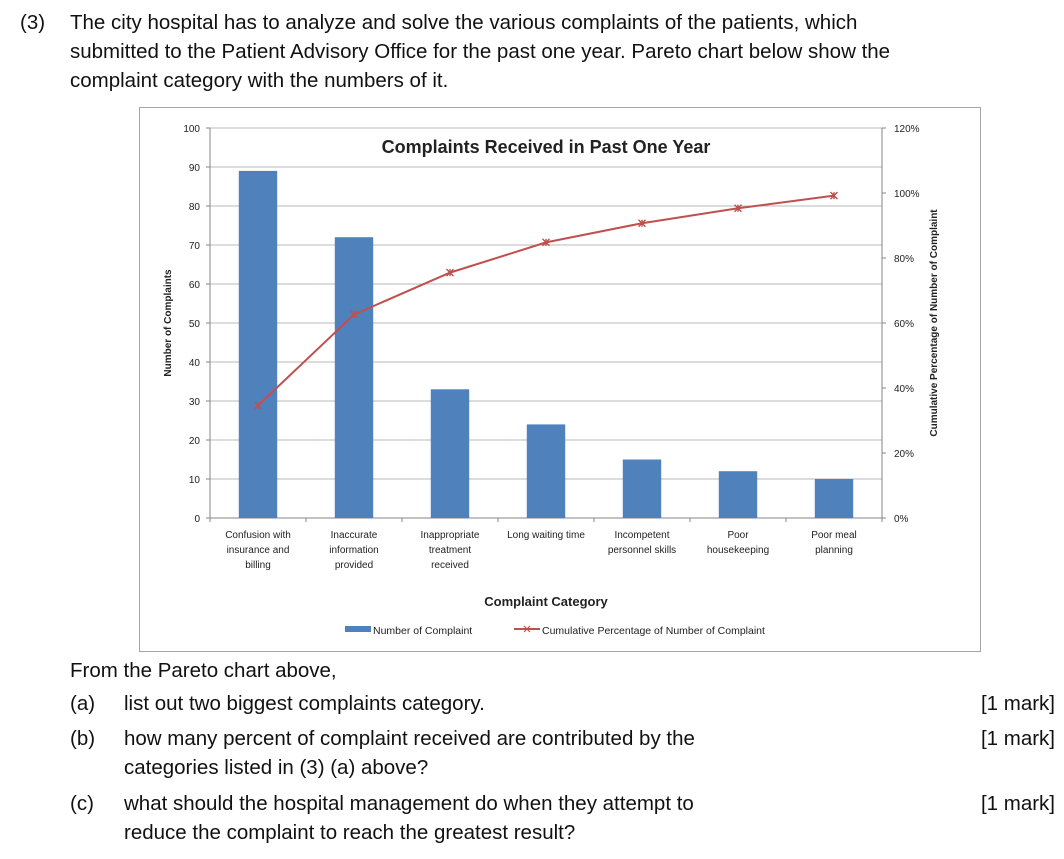 The width and height of the screenshot is (1064, 859). What do you see at coordinates (191, 129) in the screenshot?
I see `y-tick-label: 100` at bounding box center [191, 129].